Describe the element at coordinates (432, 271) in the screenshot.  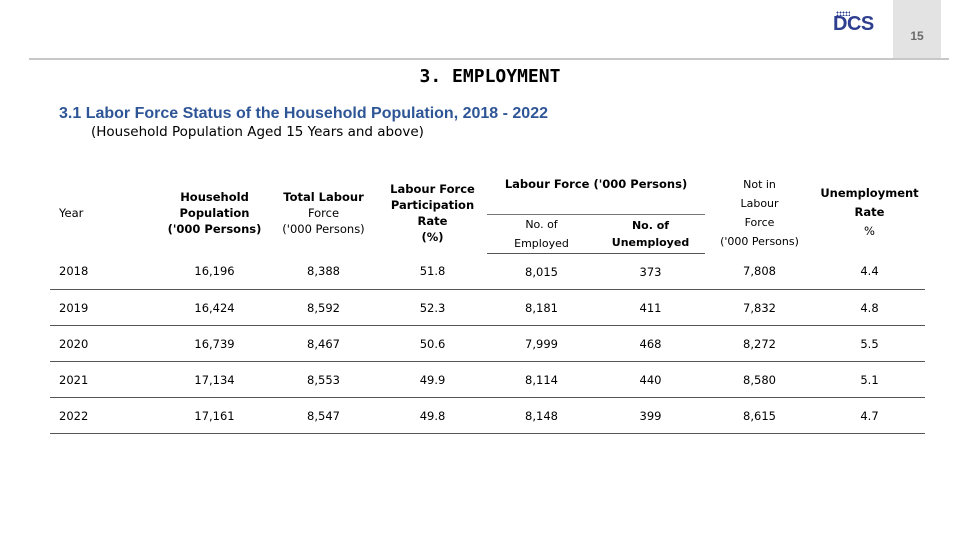
I see `cell-participation-rate: 51.8` at that location.